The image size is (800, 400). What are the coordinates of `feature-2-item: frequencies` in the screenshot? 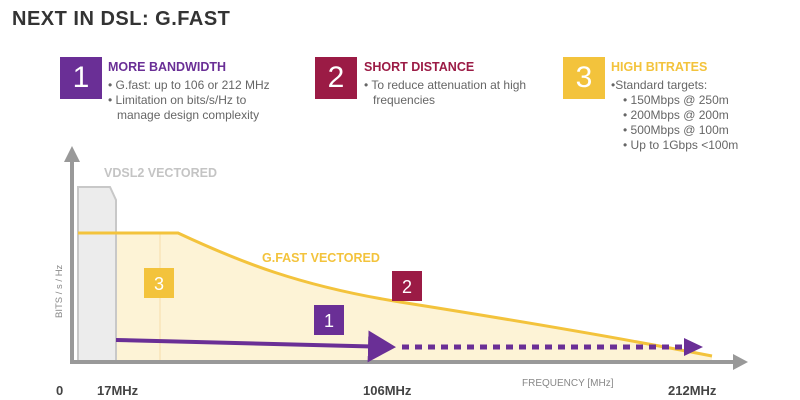 It's located at (404, 100).